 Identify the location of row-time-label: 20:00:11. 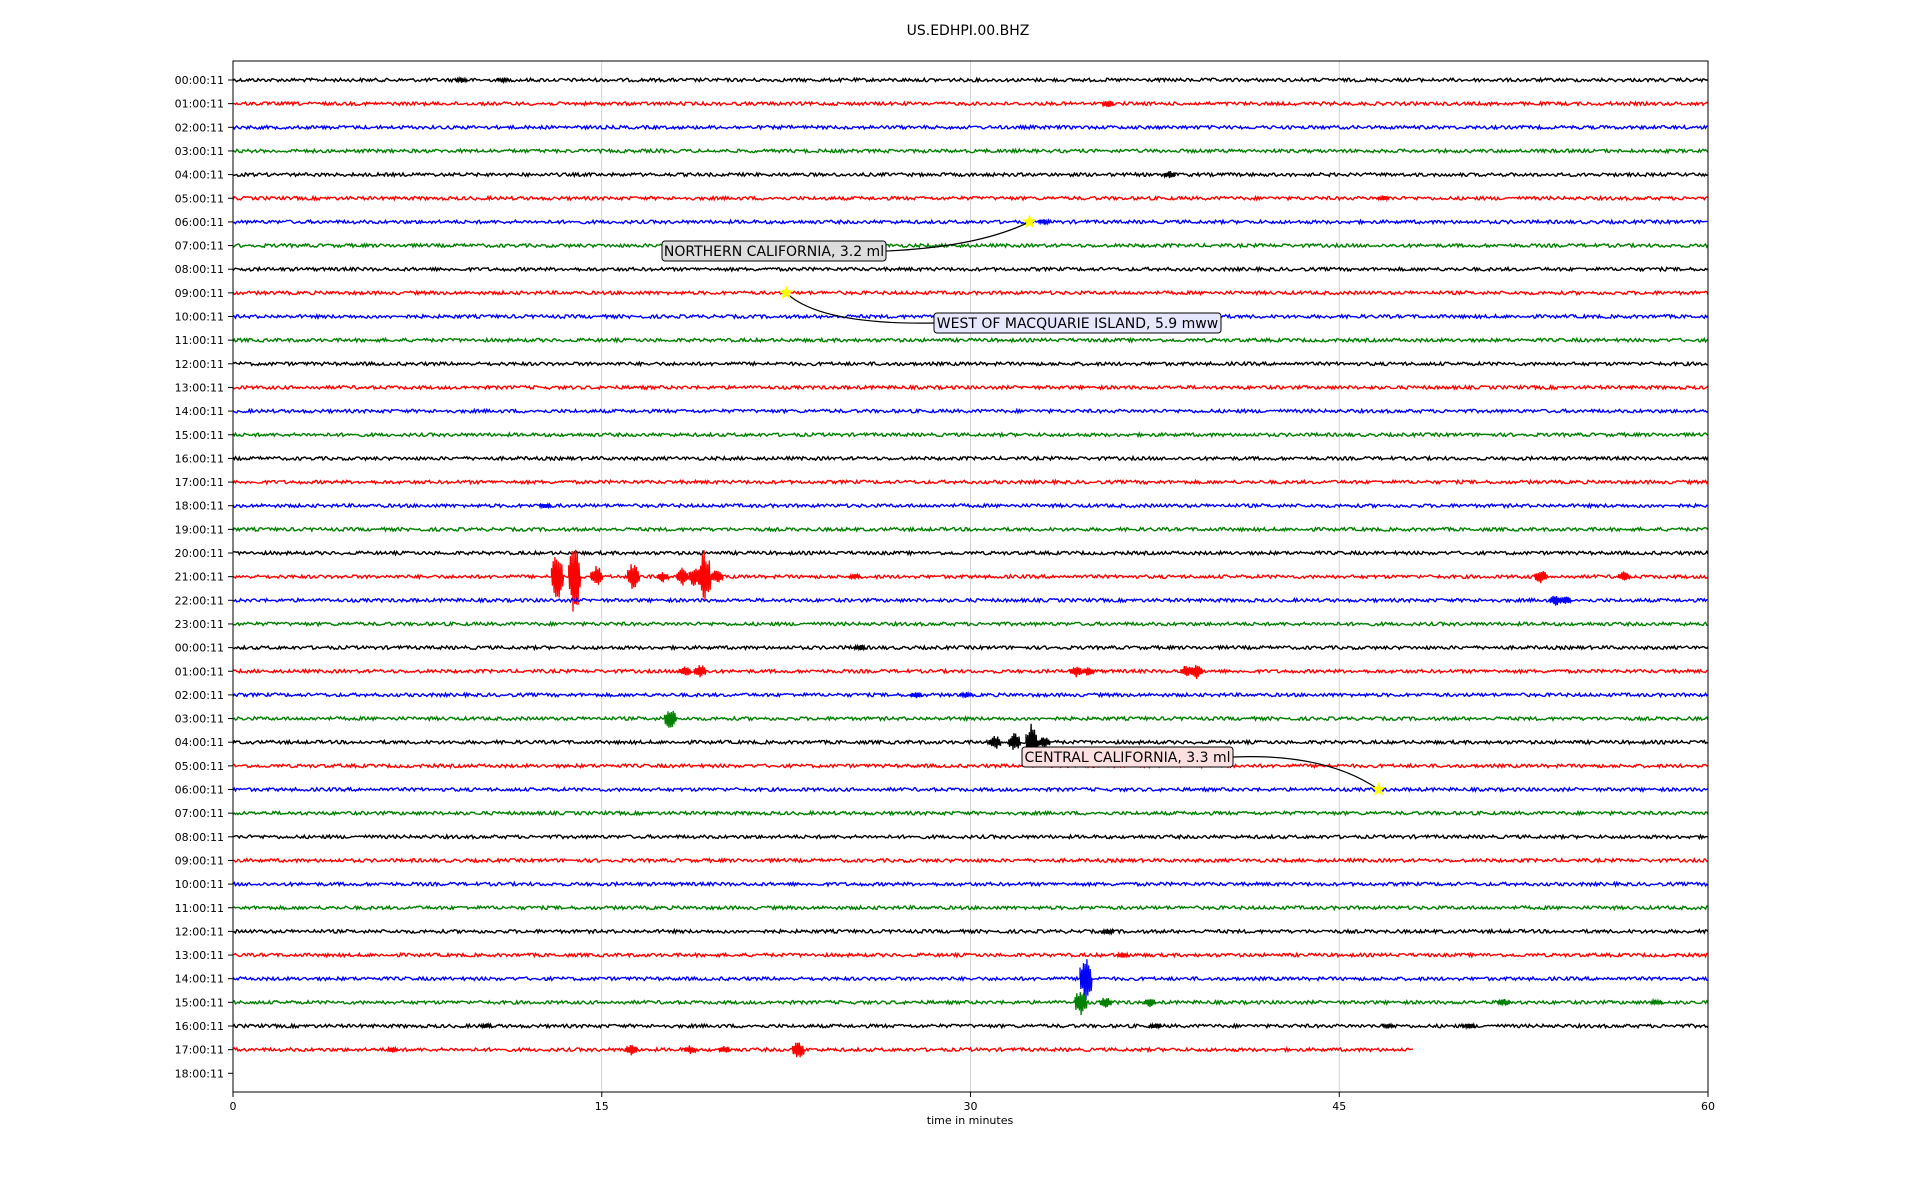
(199, 553).